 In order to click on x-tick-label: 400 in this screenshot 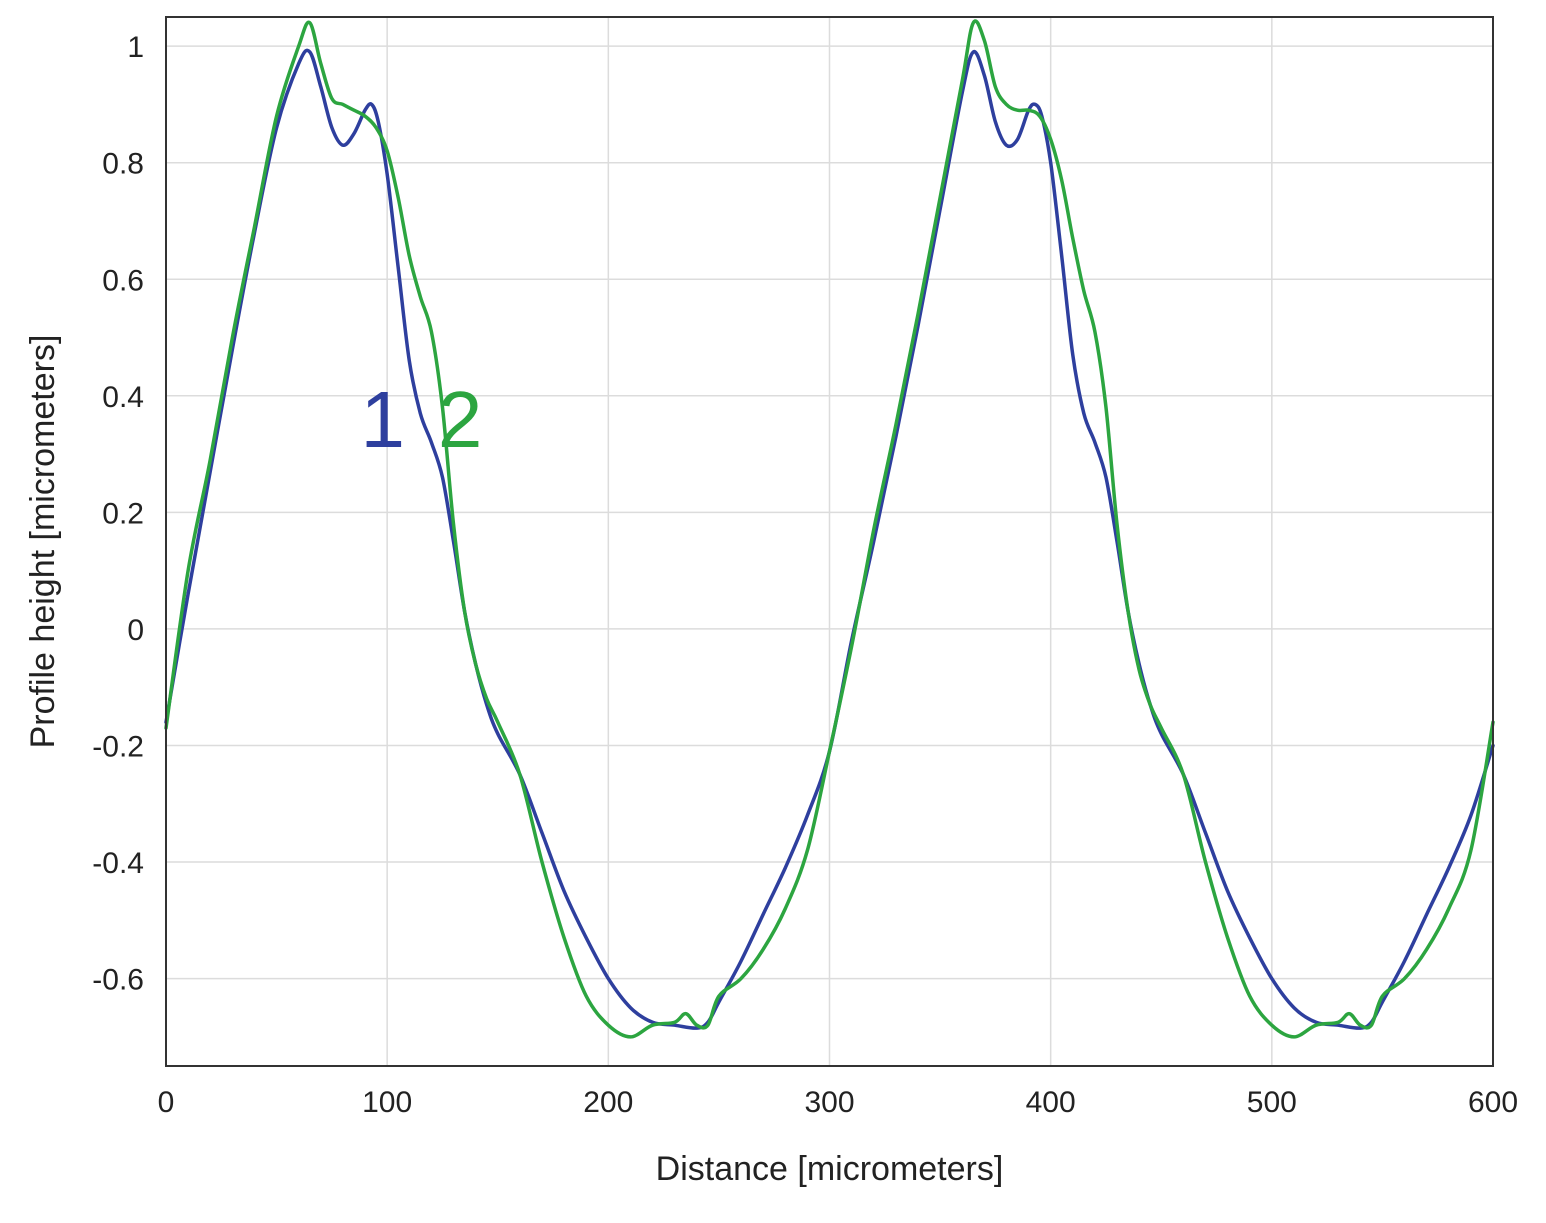, I will do `click(1051, 1102)`.